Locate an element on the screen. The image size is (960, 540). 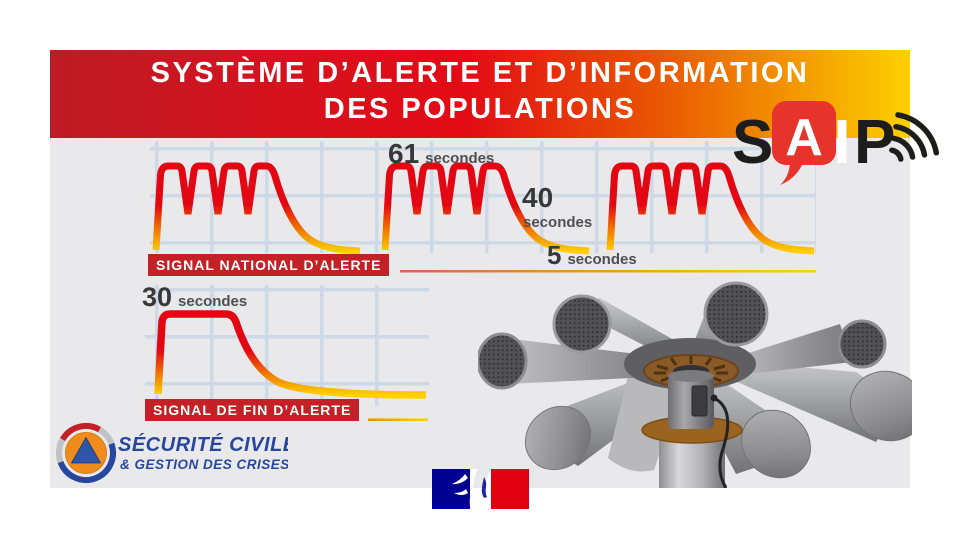
flag-blue-block is located at coordinates (451, 489).